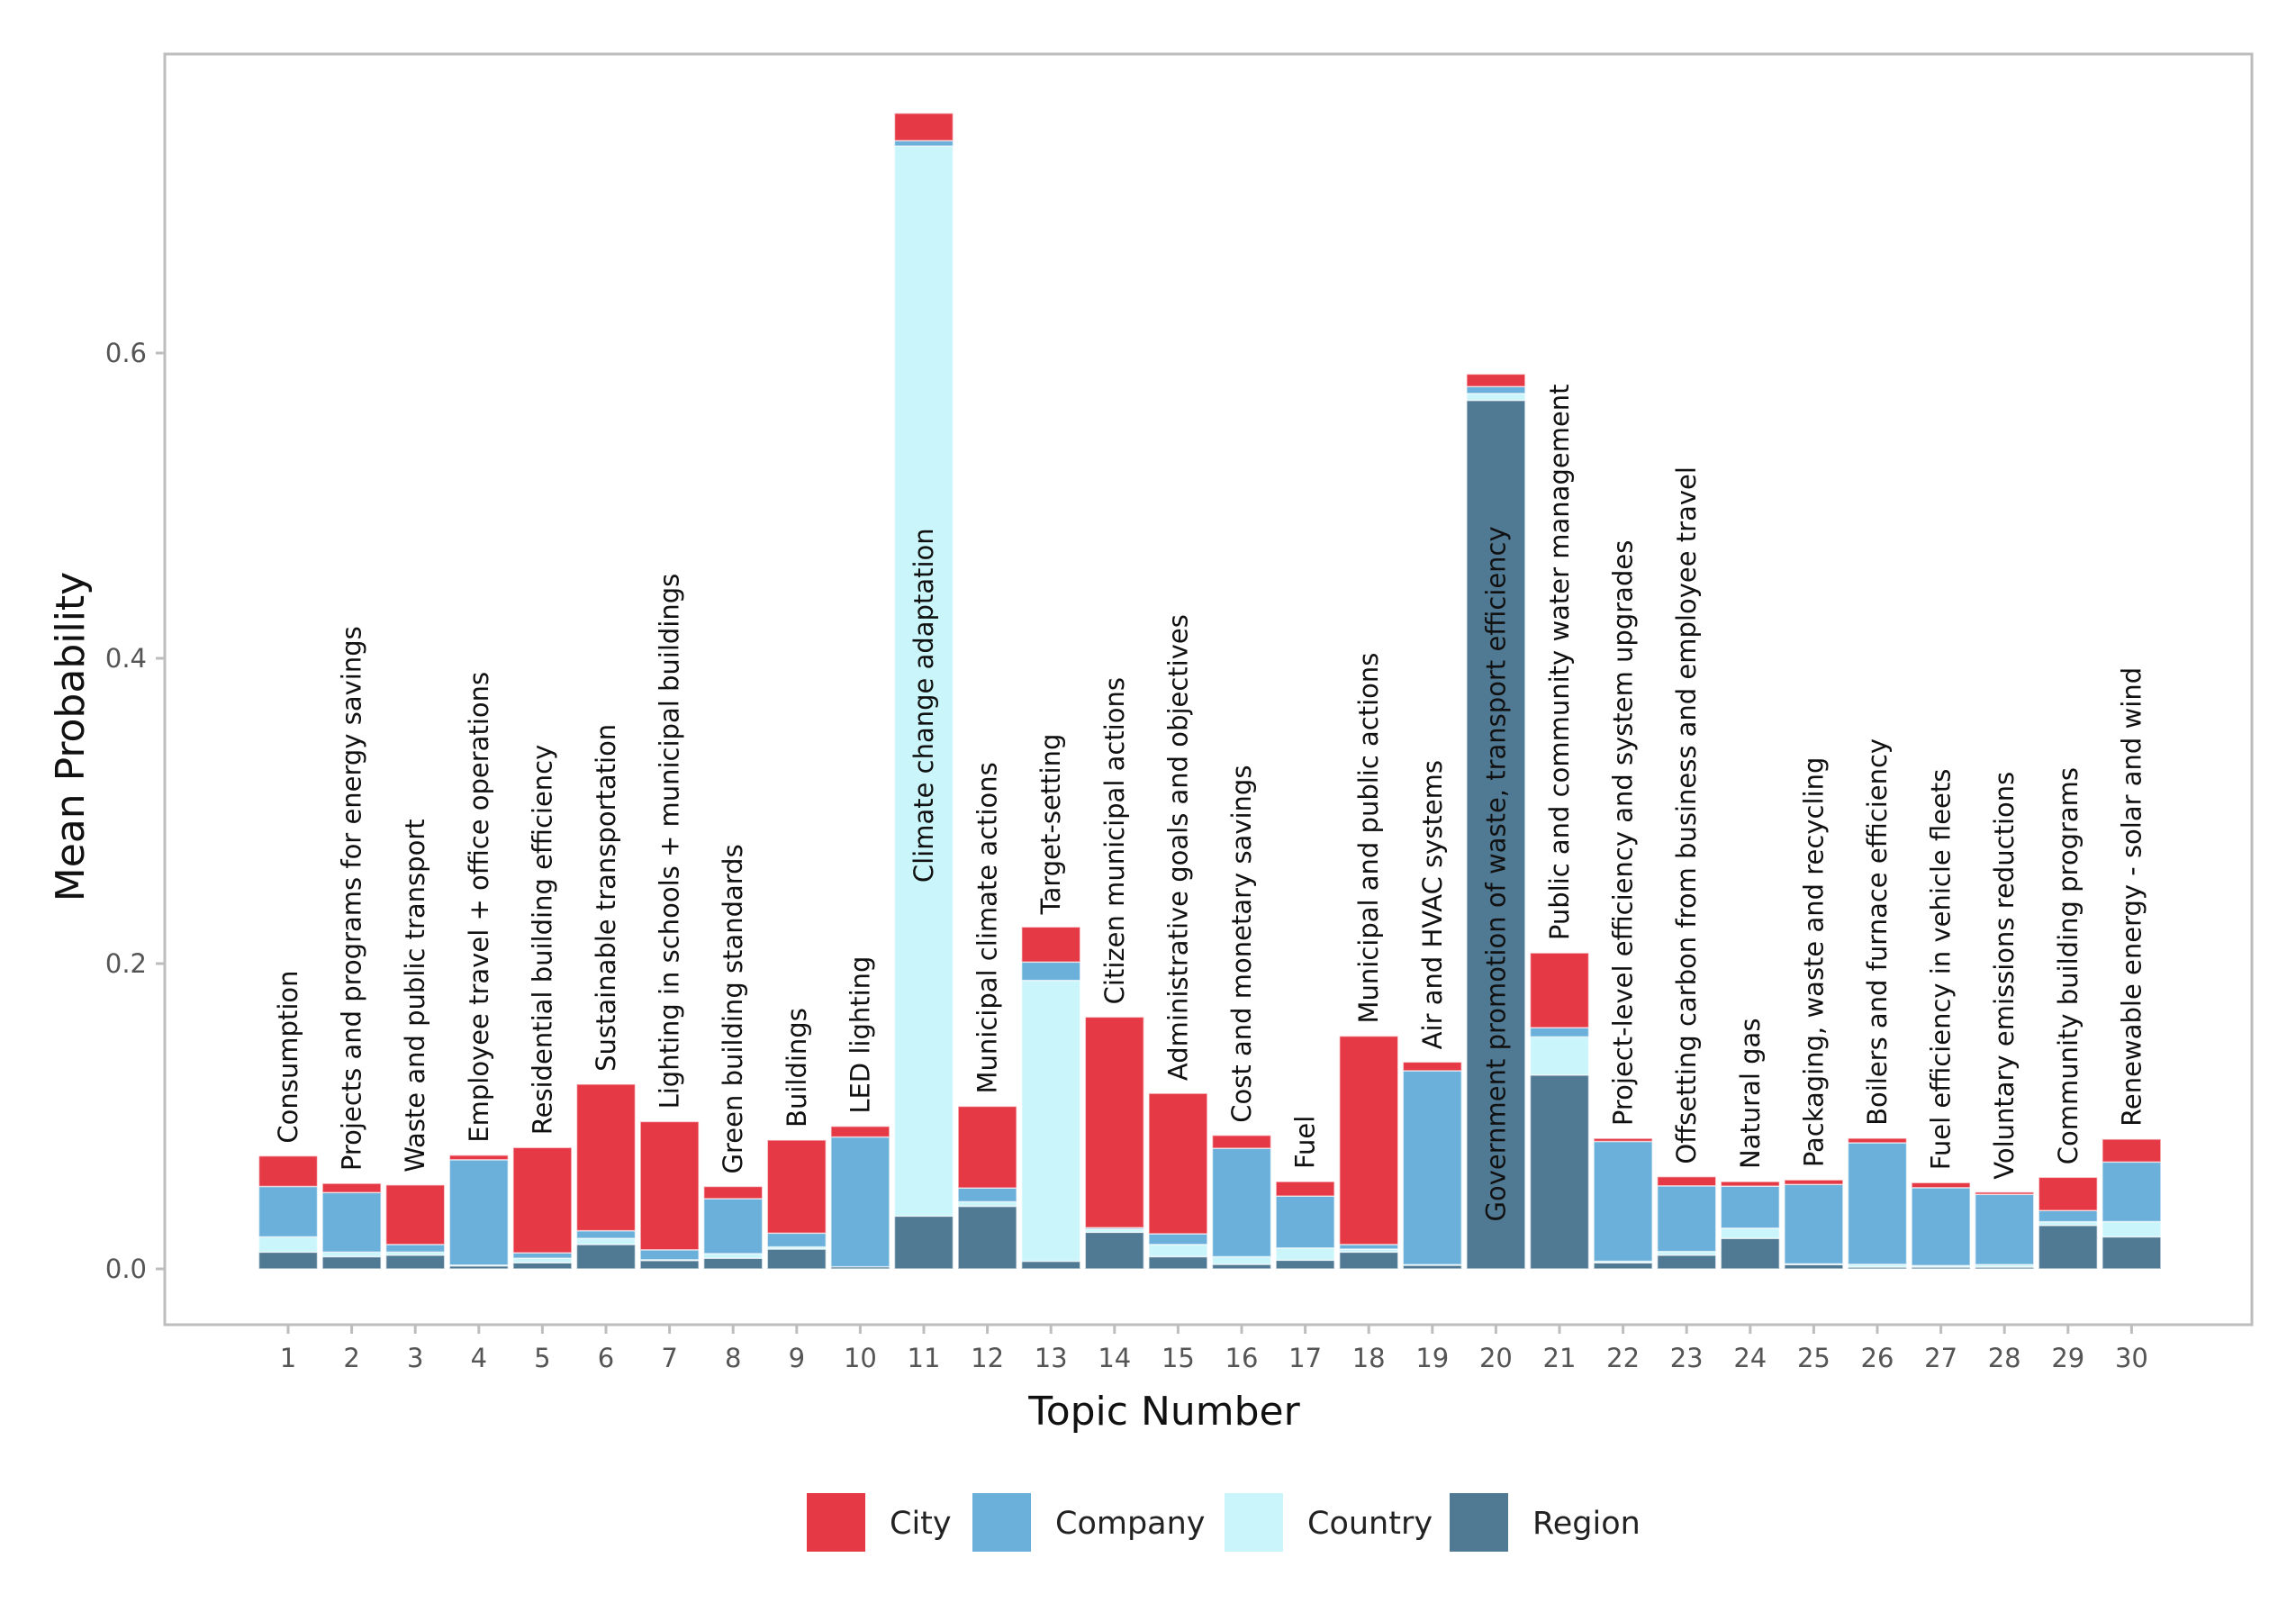 This screenshot has height=1621, width=2296. I want to click on x-tick-label-10: 10, so click(860, 1358).